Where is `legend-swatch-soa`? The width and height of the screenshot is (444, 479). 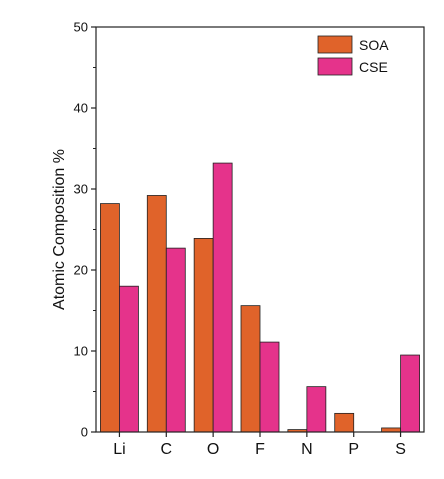
legend-swatch-soa is located at coordinates (335, 44).